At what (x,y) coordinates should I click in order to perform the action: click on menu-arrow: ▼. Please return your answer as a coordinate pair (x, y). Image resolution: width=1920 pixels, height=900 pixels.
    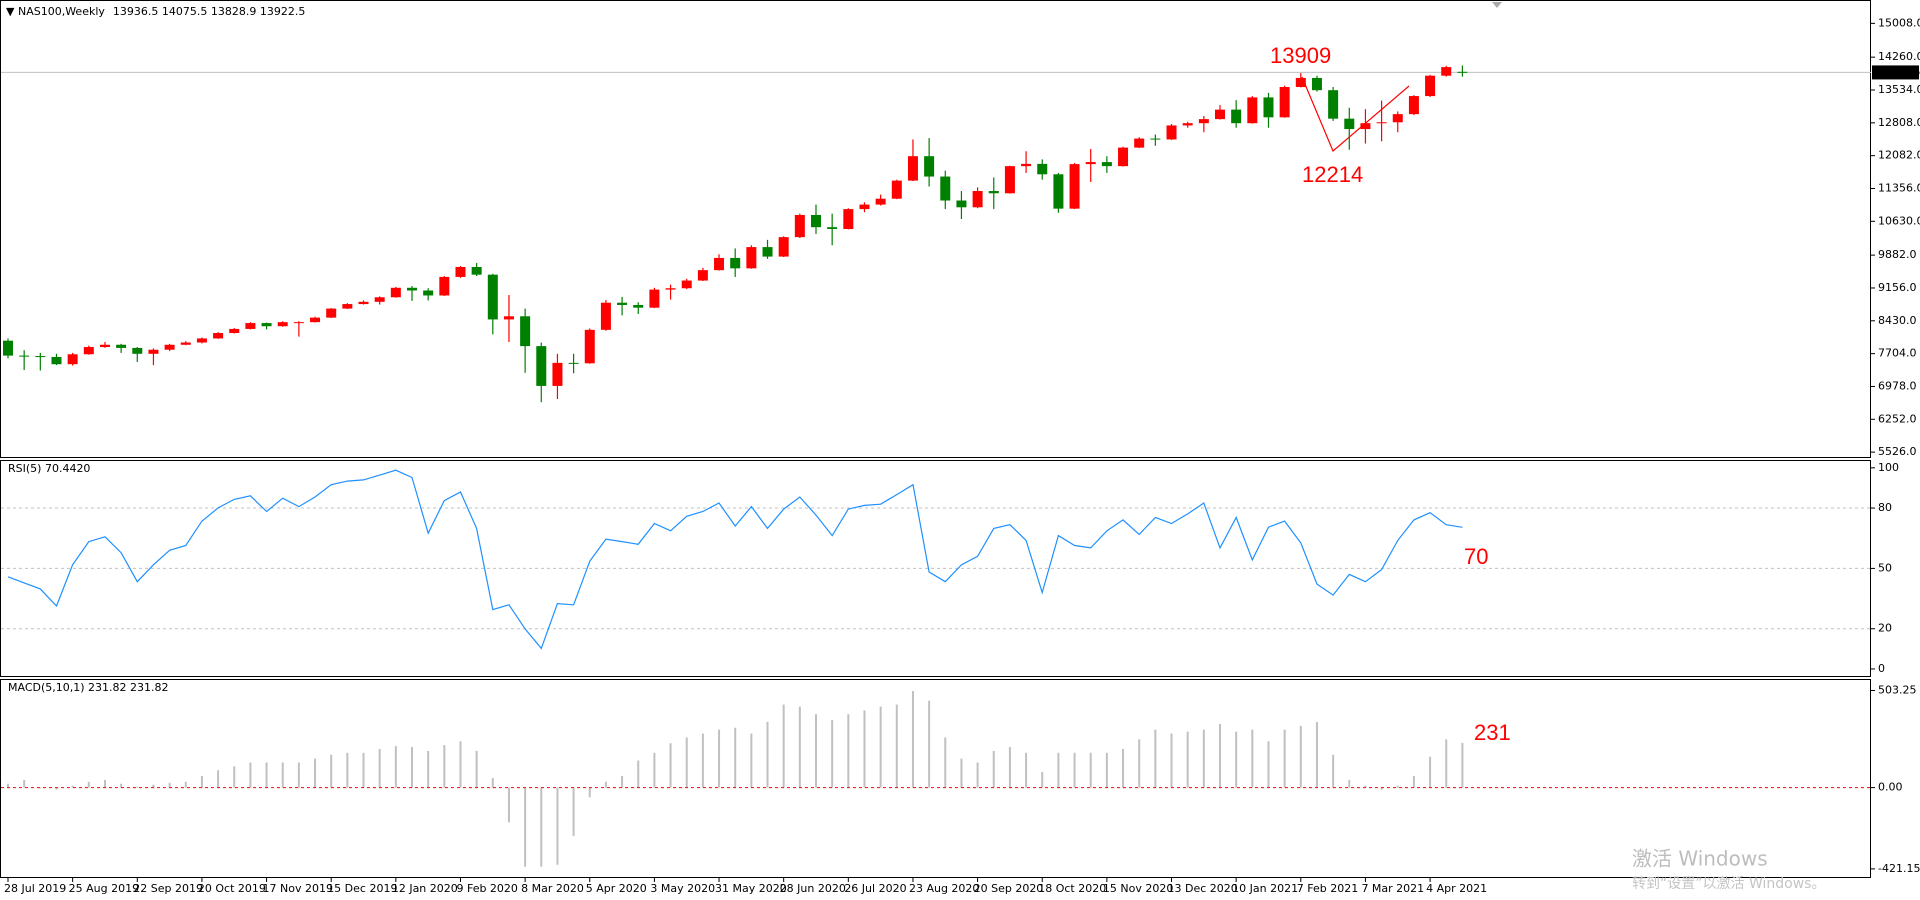
    Looking at the image, I should click on (12, 11).